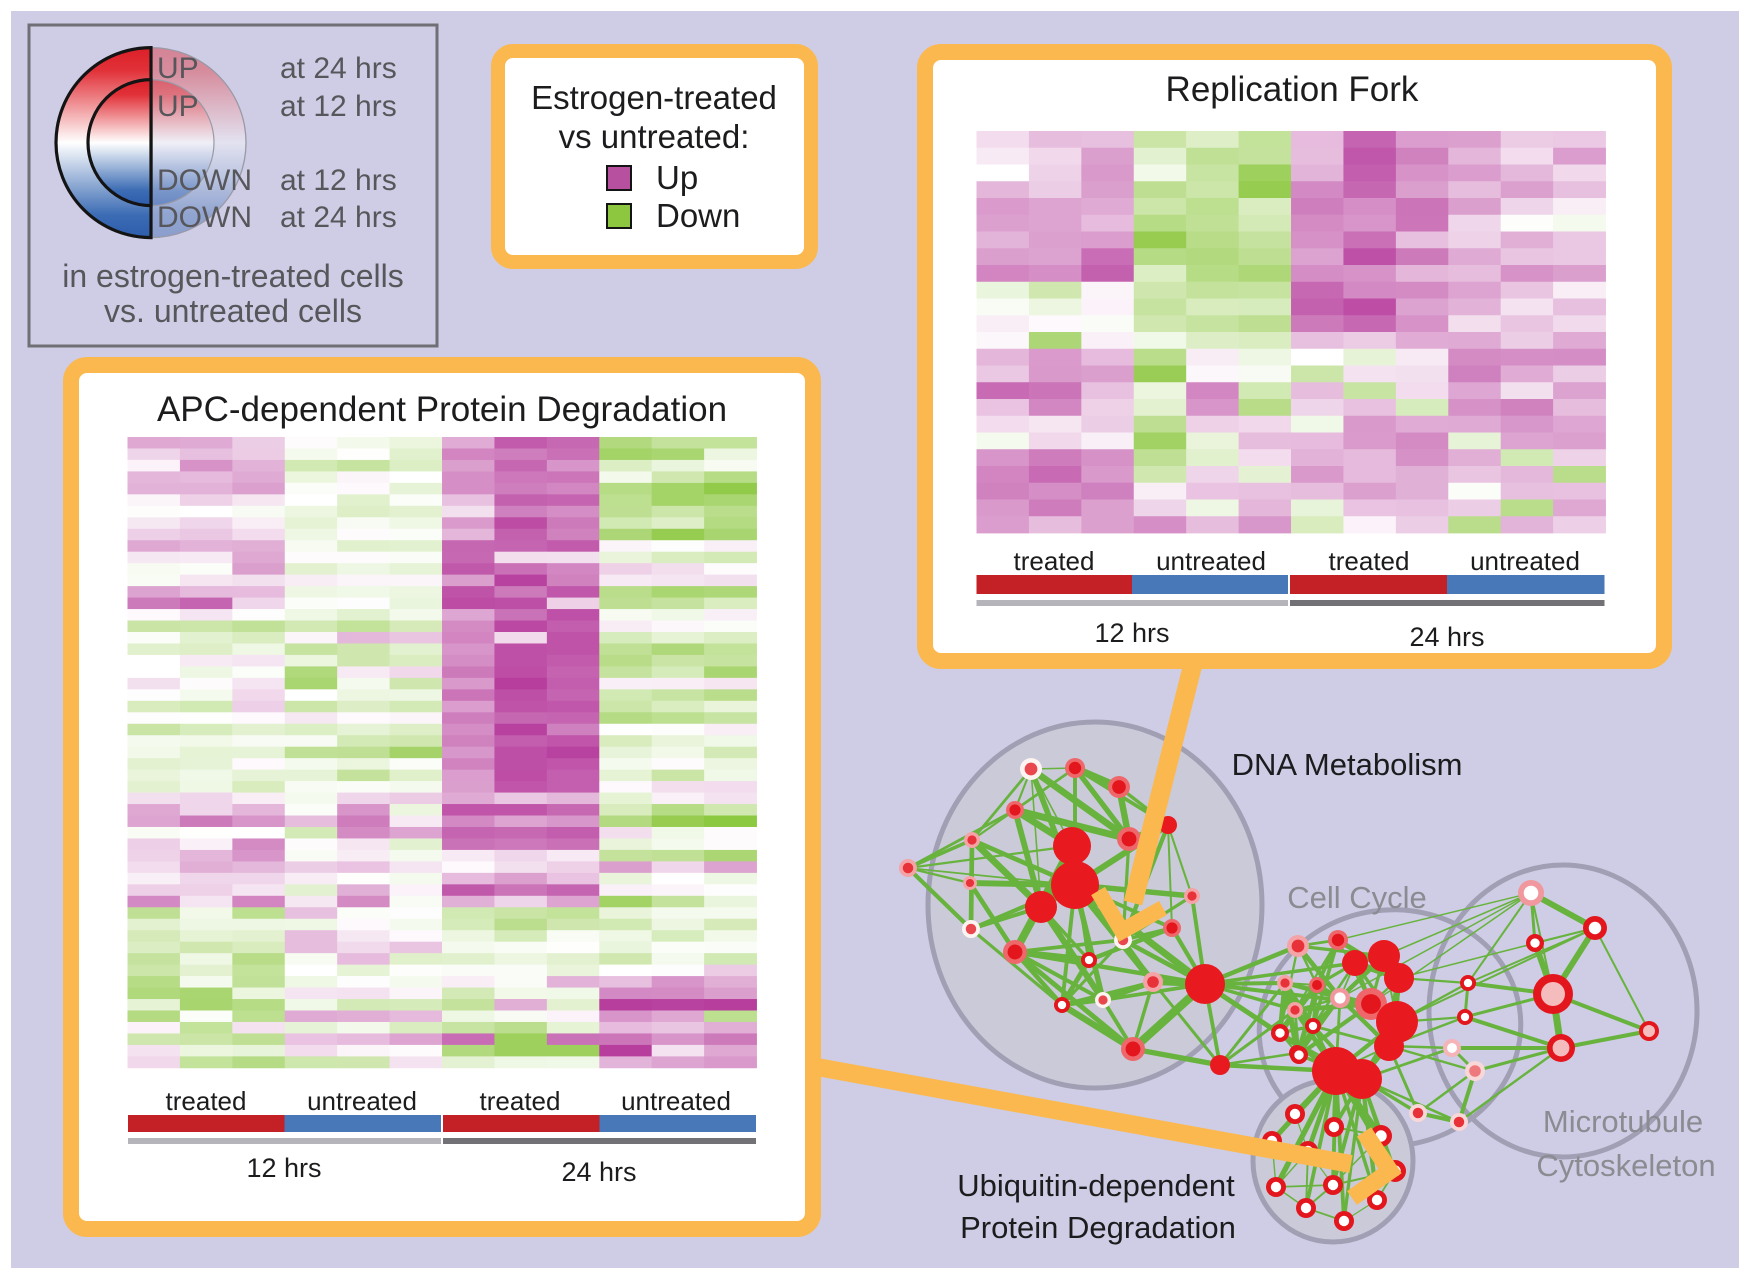 Image resolution: width=1750 pixels, height=1279 pixels. Describe the element at coordinates (362, 1101) in the screenshot. I see `condition-label: untreated` at that location.